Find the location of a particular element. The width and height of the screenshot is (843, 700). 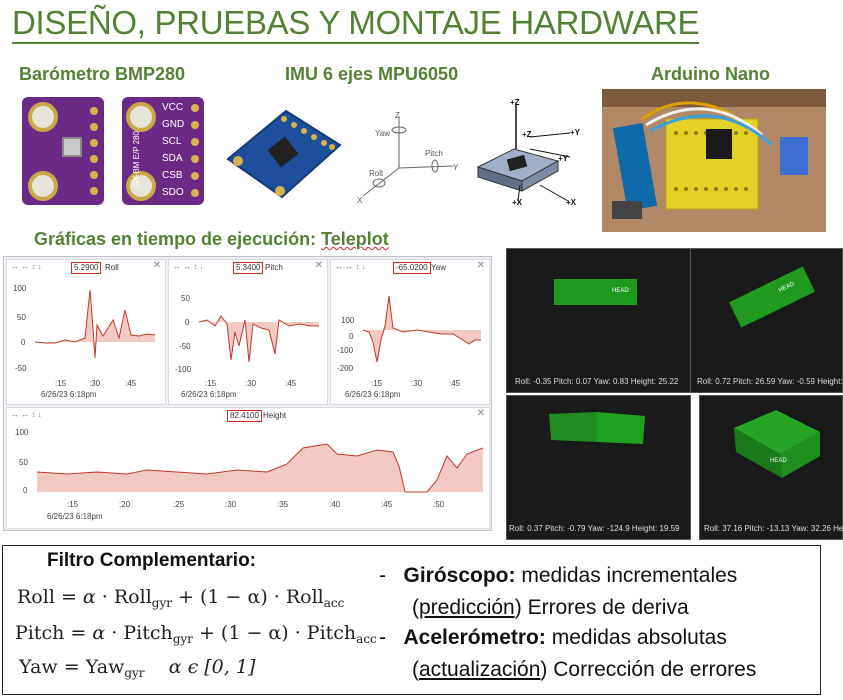

x-tick: :50 is located at coordinates (439, 504).